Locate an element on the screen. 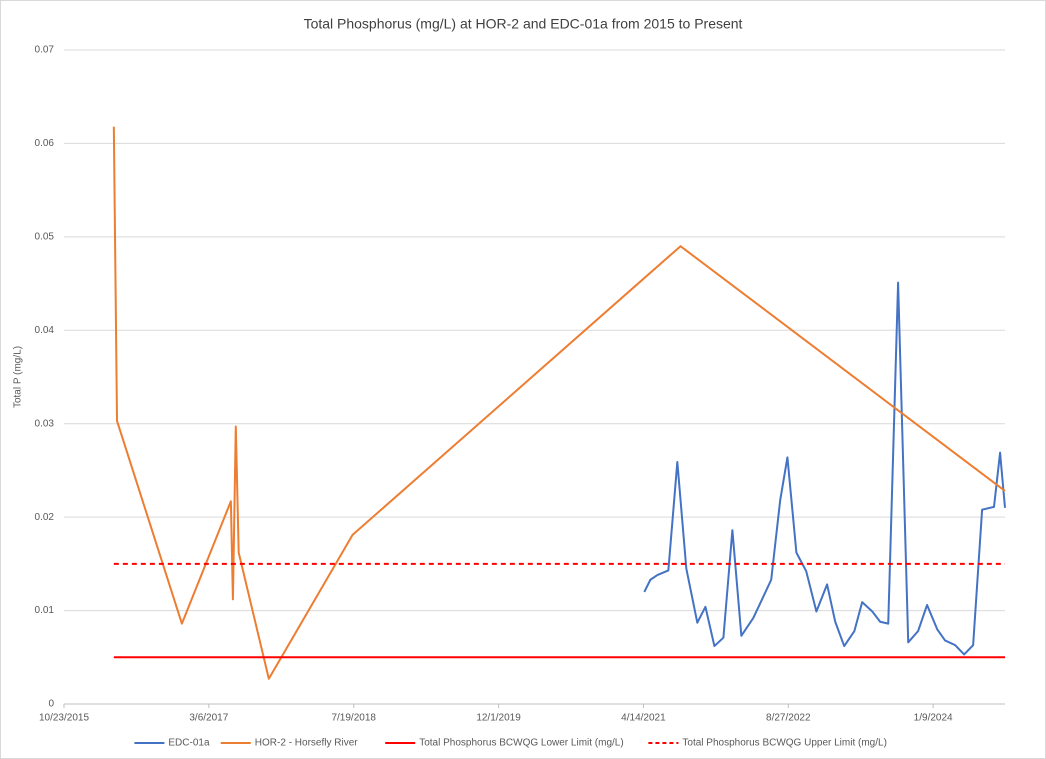  y-tick-label: 0.06 is located at coordinates (45, 143).